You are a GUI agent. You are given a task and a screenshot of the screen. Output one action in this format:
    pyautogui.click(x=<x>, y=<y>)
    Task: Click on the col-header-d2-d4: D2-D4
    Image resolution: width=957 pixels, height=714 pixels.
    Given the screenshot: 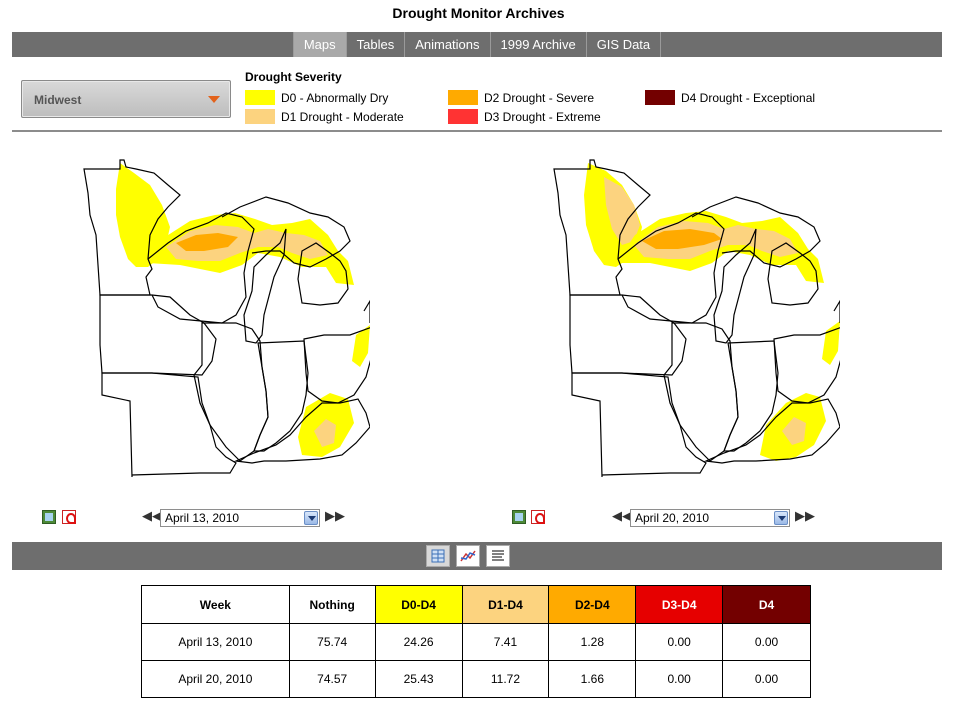 What is the action you would take?
    pyautogui.click(x=592, y=604)
    